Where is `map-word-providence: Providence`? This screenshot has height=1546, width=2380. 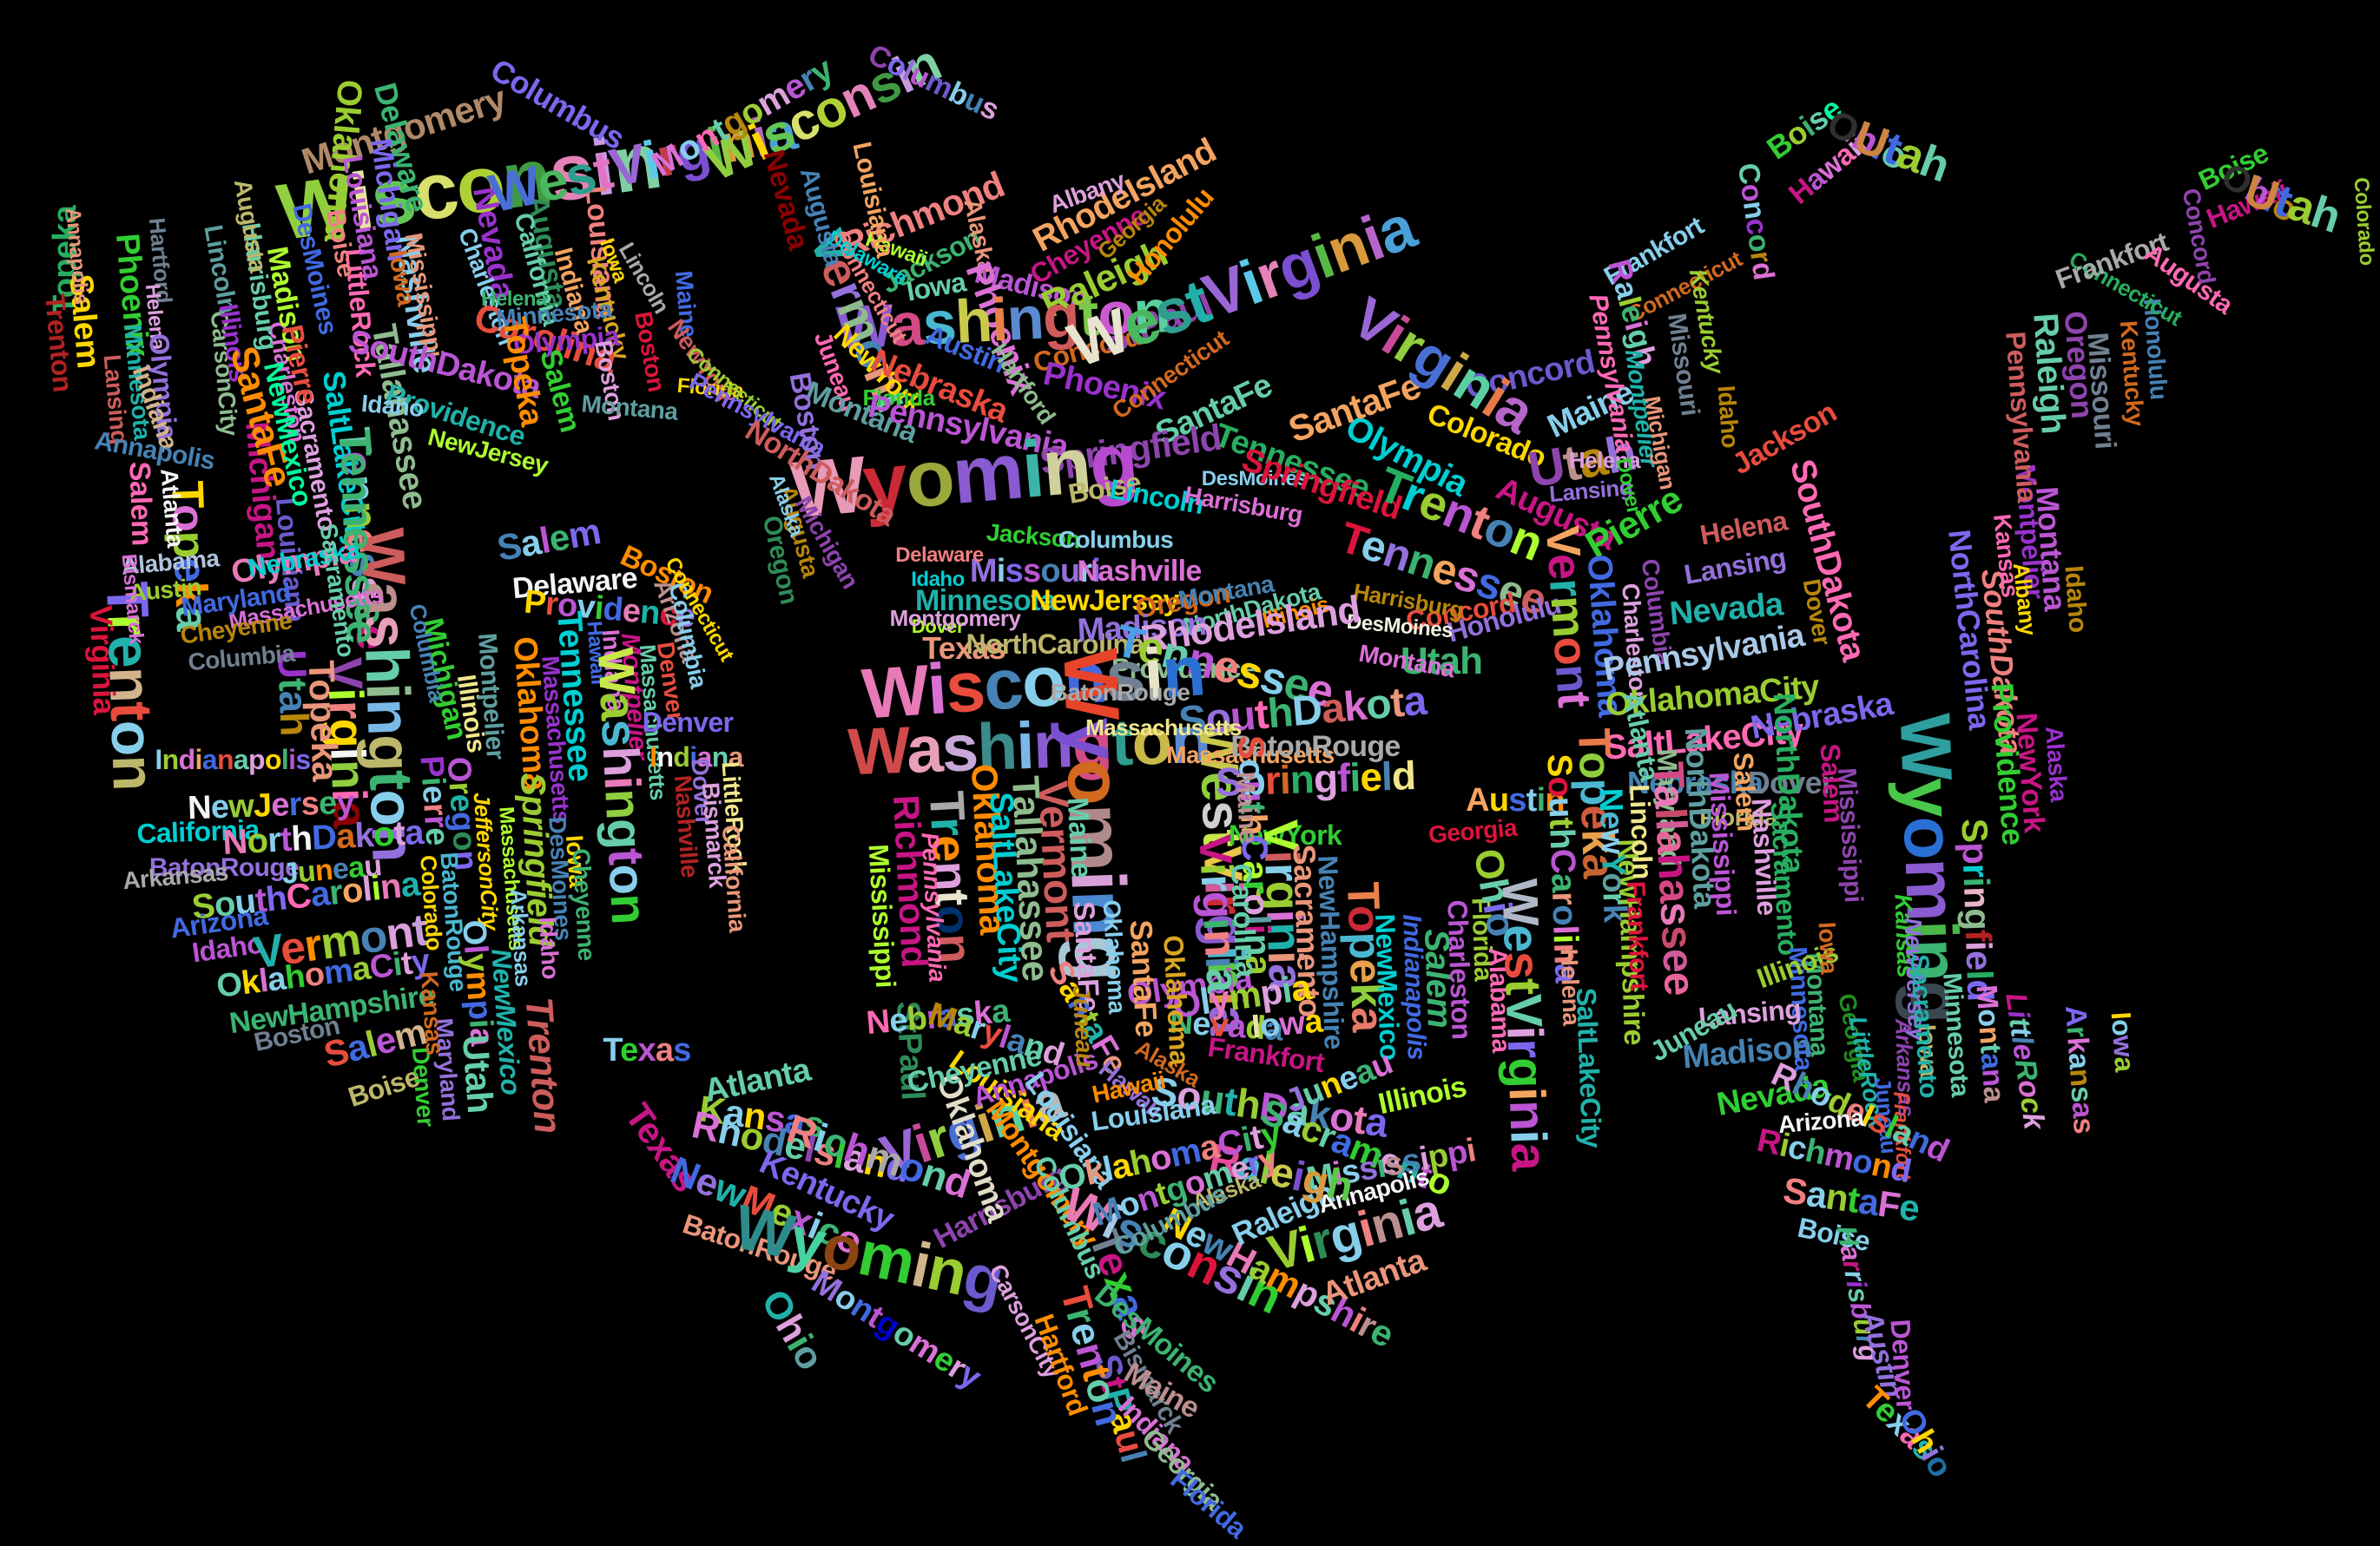 map-word-providence: Providence is located at coordinates (1183, 668).